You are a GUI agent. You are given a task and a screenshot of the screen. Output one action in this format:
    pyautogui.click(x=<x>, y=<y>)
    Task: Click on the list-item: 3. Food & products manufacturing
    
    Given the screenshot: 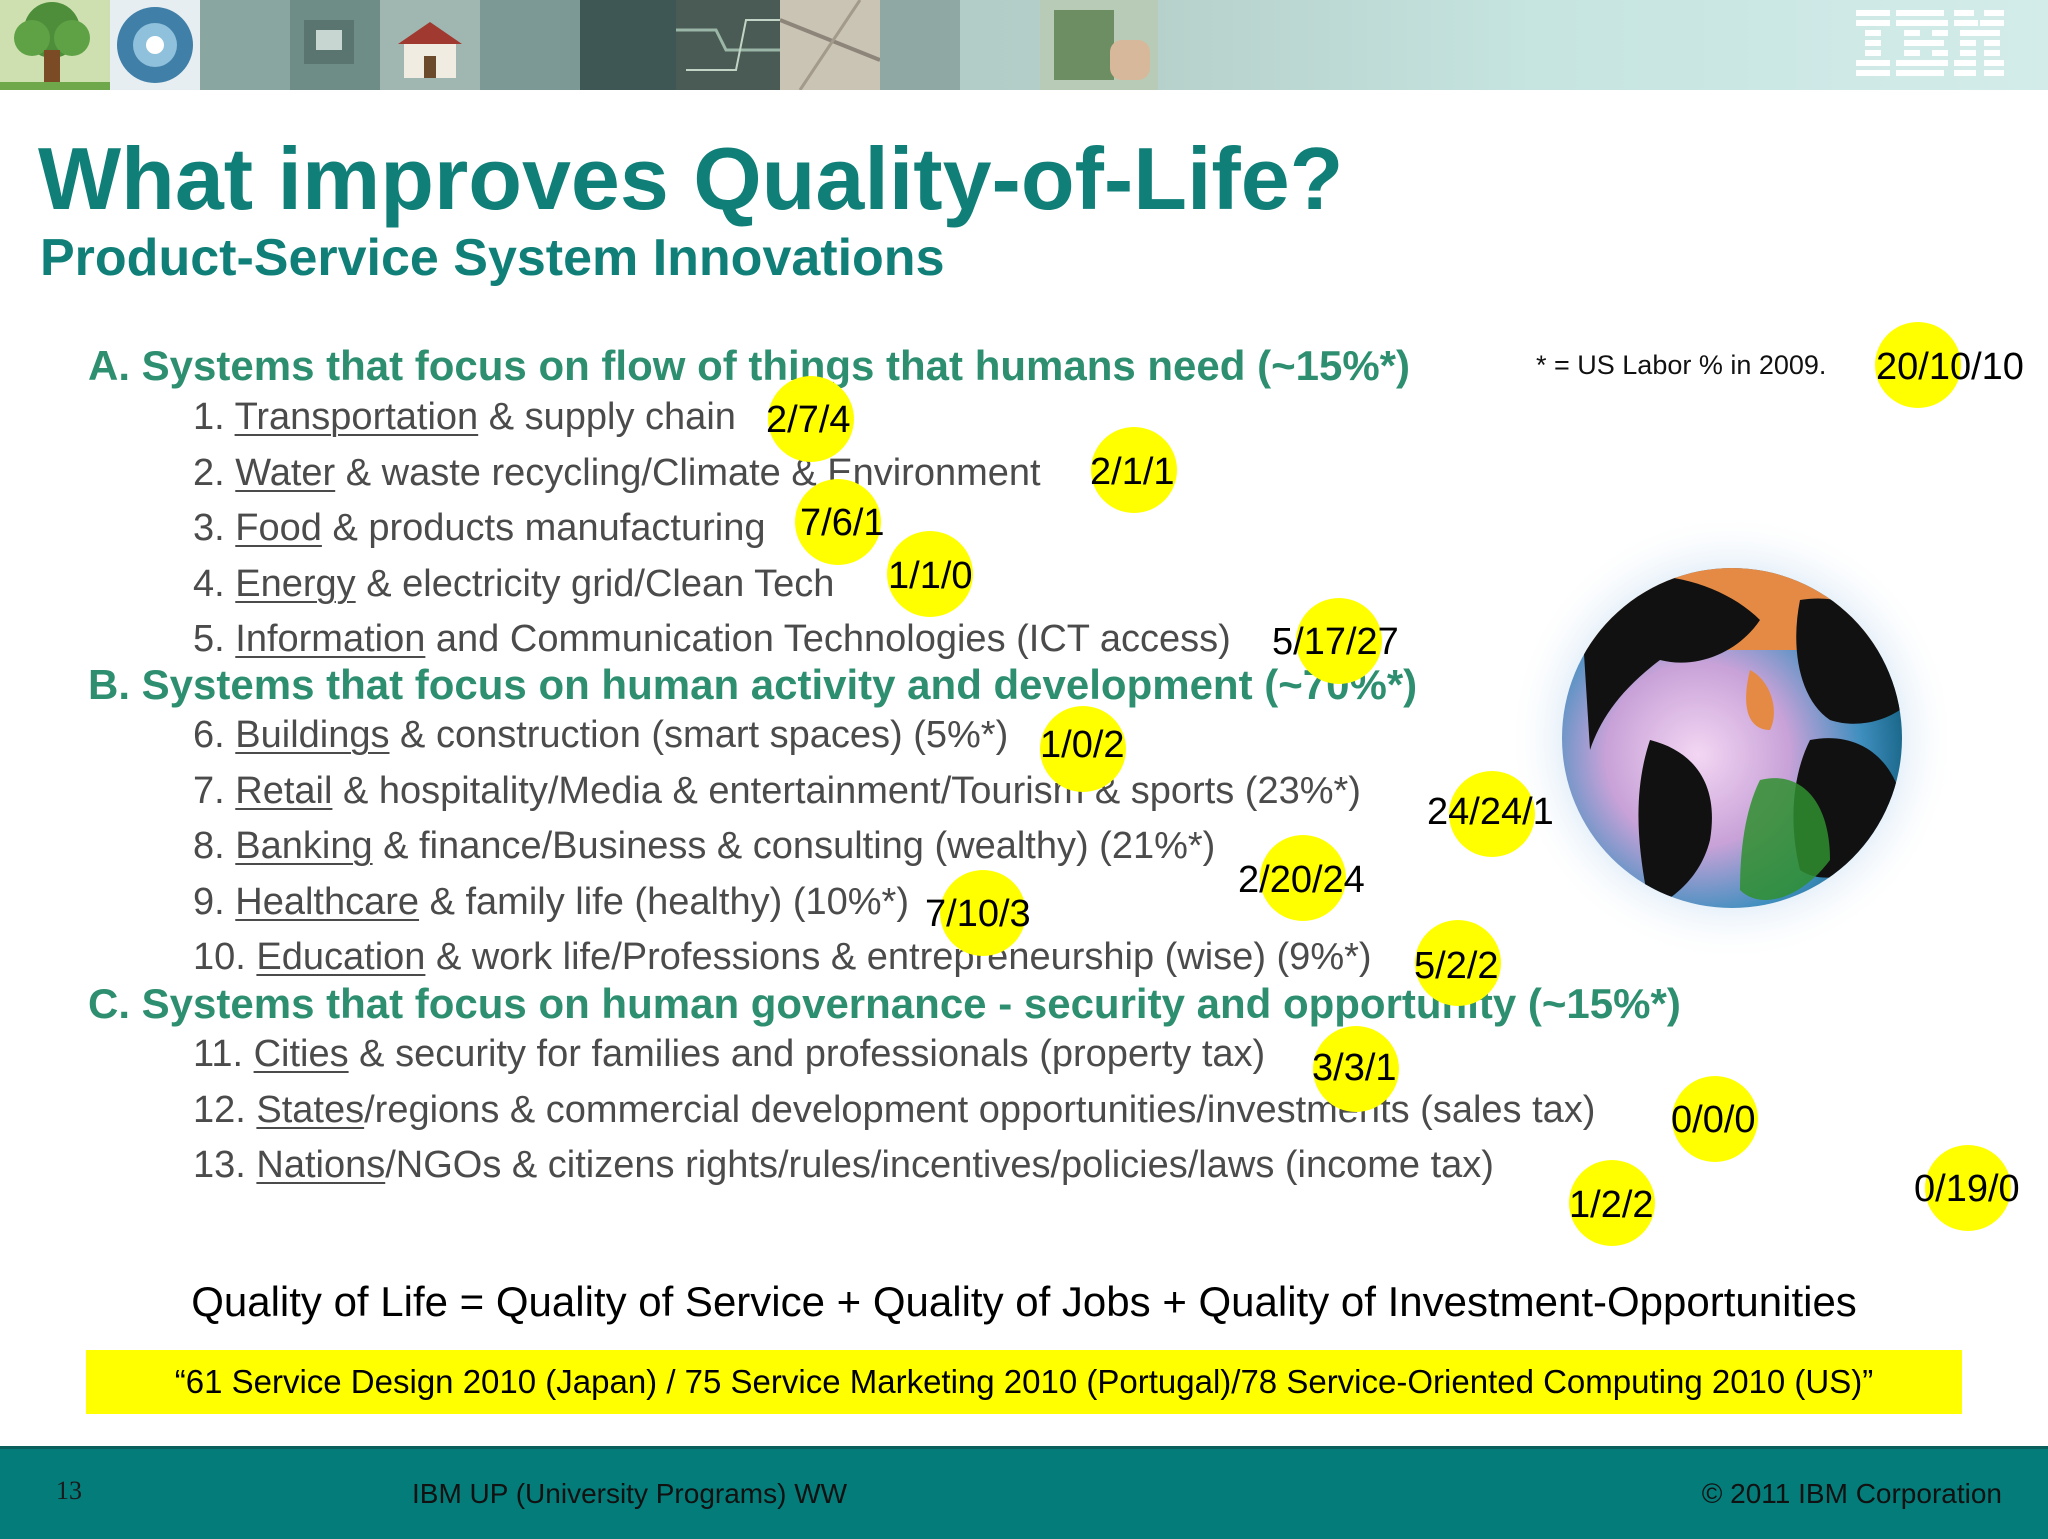 What is the action you would take?
    pyautogui.click(x=479, y=528)
    